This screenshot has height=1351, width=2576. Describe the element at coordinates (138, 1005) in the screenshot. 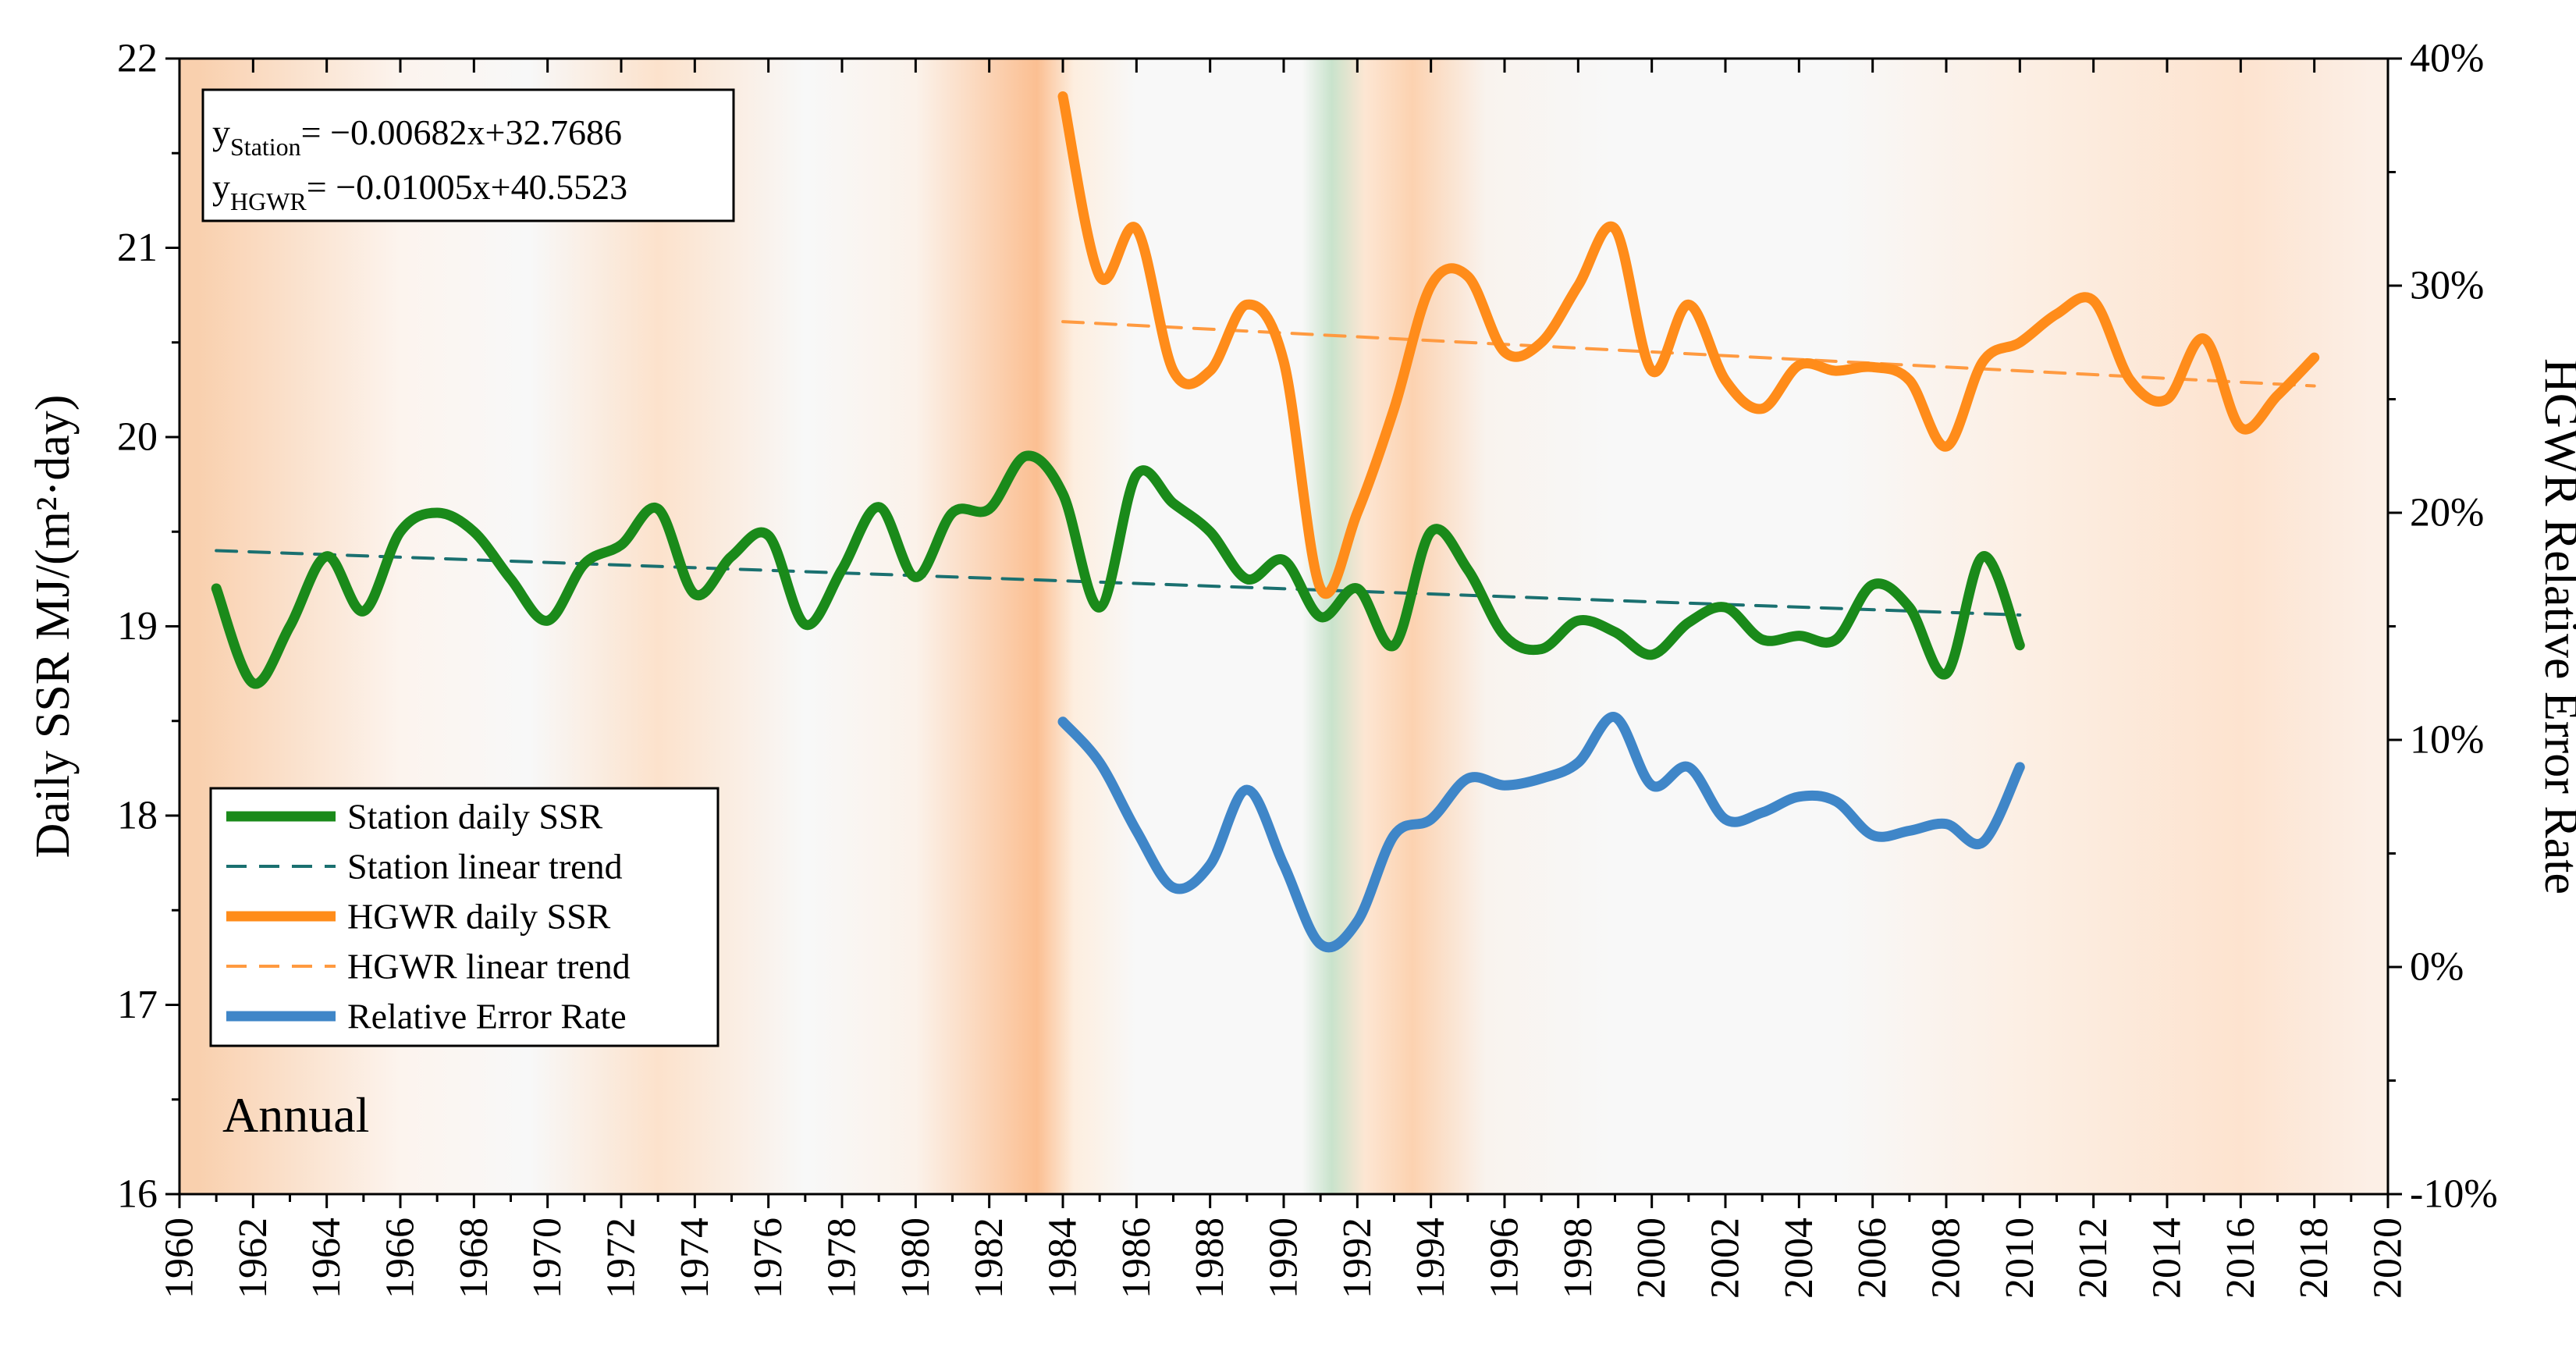

I see `y-left-tick-label: 17` at that location.